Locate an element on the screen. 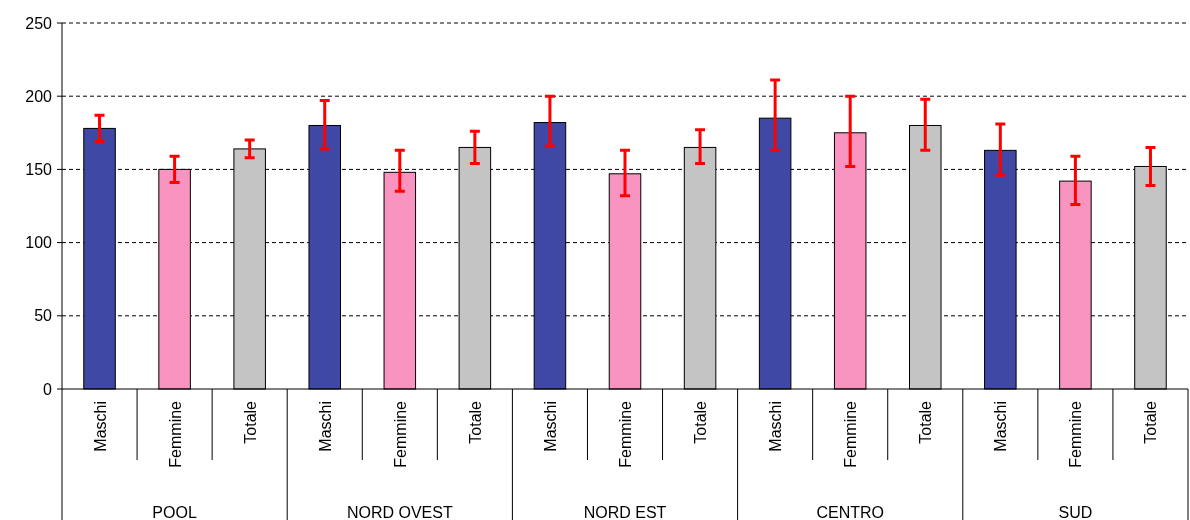 This screenshot has height=520, width=1190. y-tick-label: 150 is located at coordinates (39, 169).